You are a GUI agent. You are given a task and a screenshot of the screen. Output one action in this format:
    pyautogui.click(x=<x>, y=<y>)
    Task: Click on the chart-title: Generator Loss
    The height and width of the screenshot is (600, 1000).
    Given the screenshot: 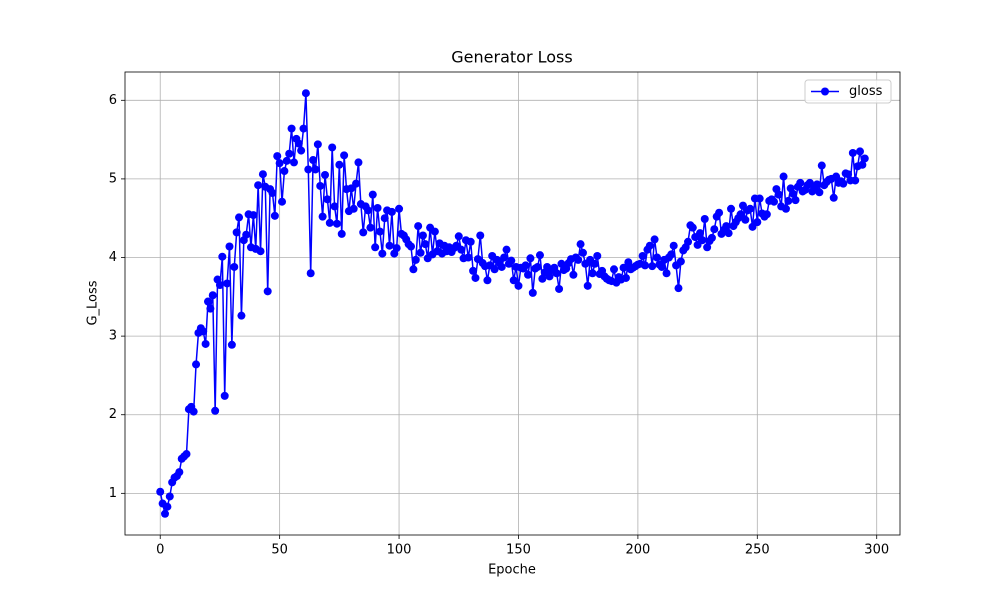 What is the action you would take?
    pyautogui.click(x=511, y=57)
    